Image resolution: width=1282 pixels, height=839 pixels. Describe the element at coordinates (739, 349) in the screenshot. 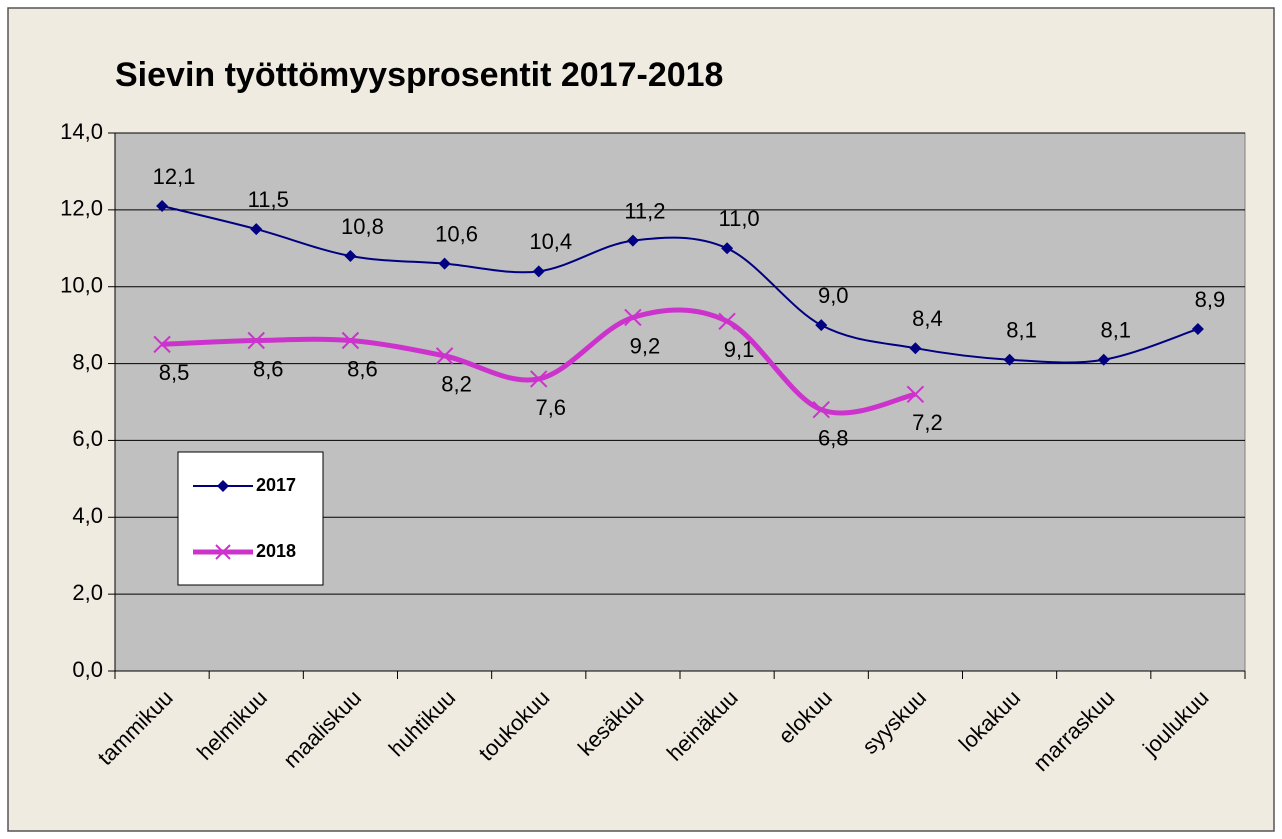

I see `data-label: 9,1` at that location.